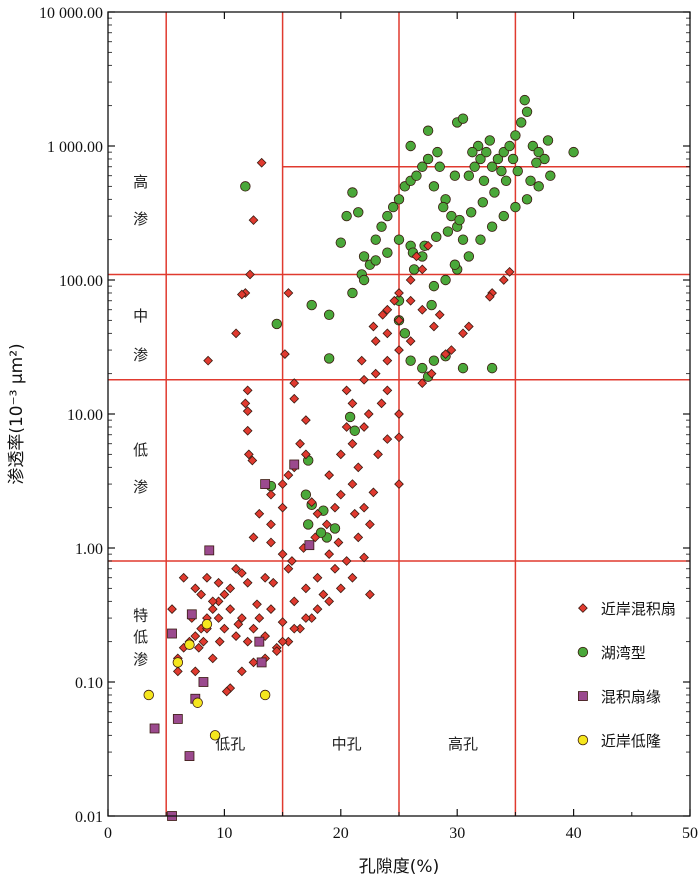 The width and height of the screenshot is (700, 884). I want to click on legend-label: 混积扇缘, so click(631, 697).